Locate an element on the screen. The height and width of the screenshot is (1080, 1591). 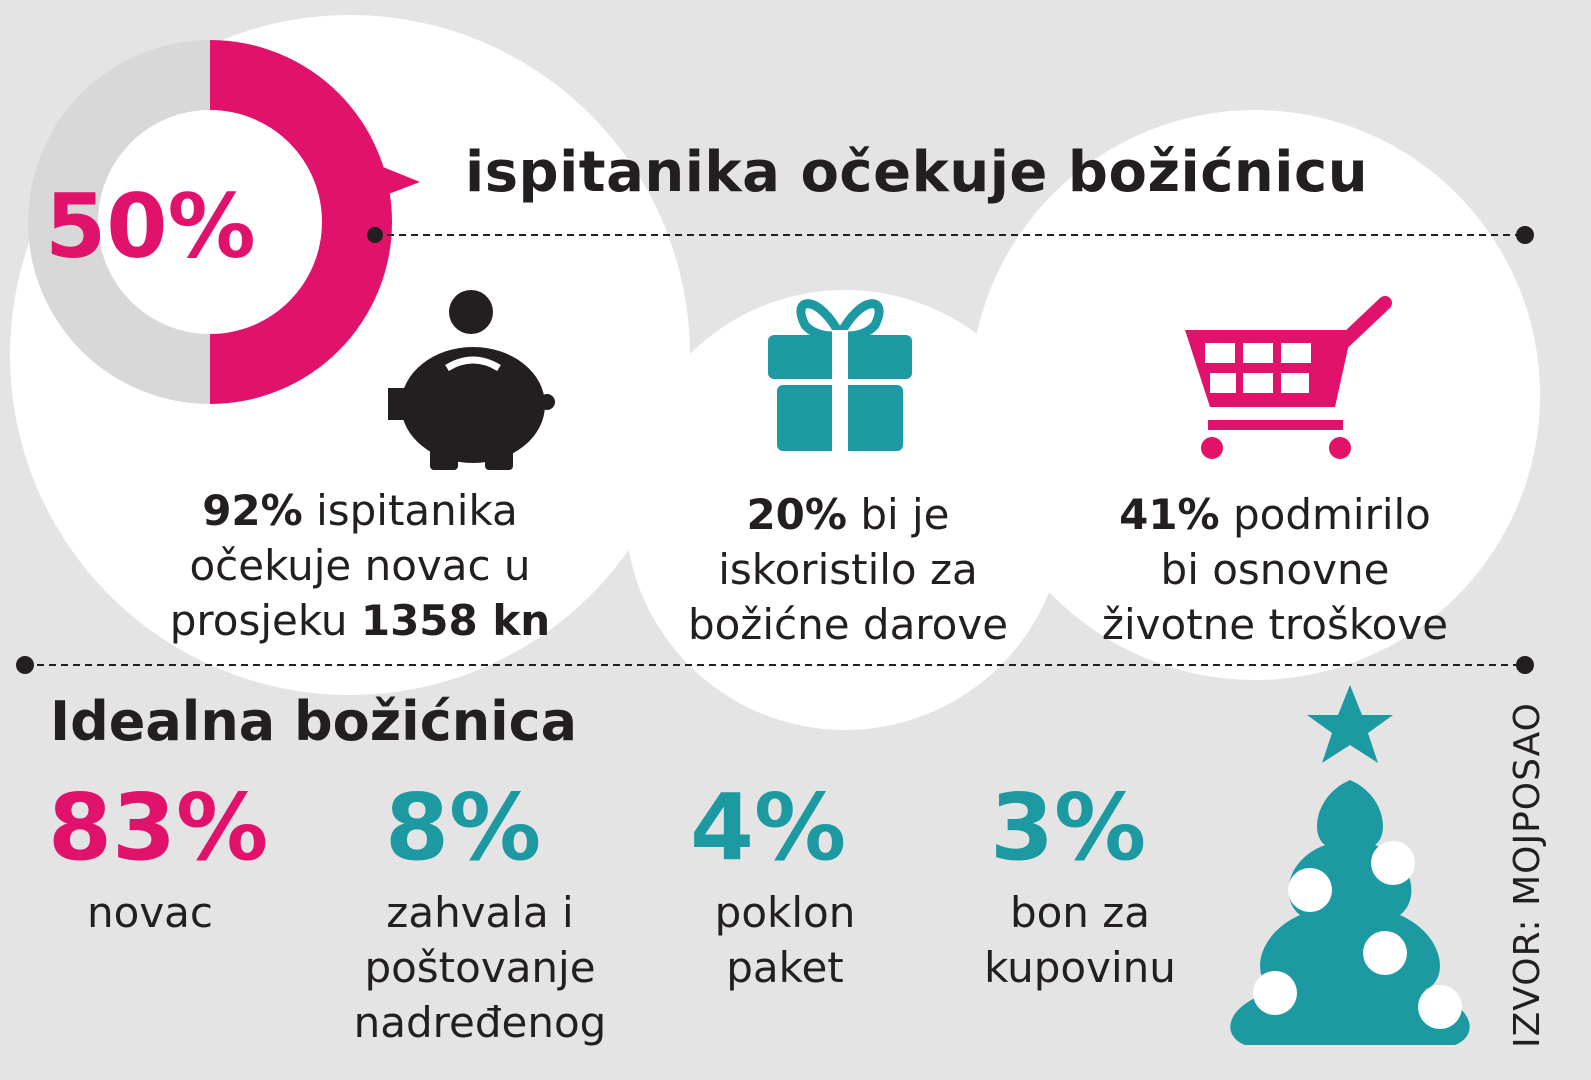
stat-text: bi osnovne is located at coordinates (1275, 569).